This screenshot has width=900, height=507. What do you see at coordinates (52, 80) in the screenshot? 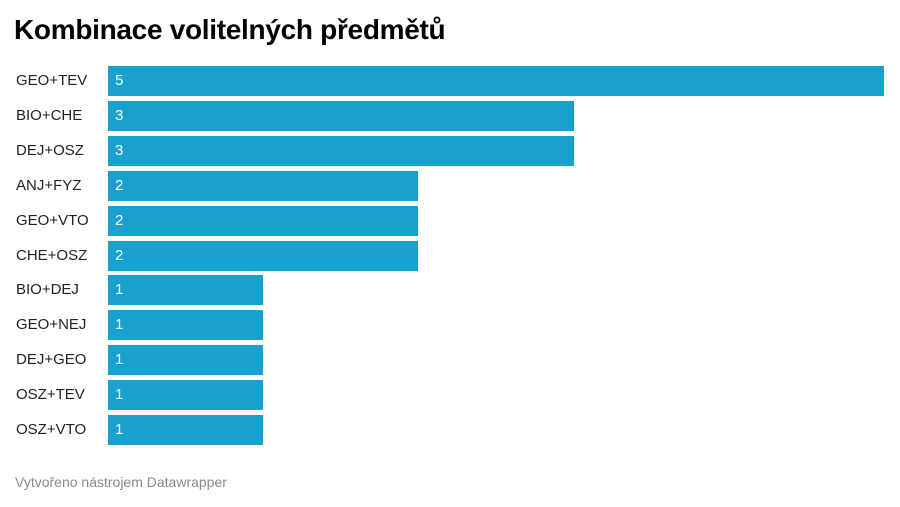
I see `category-label: GEO+TEV` at bounding box center [52, 80].